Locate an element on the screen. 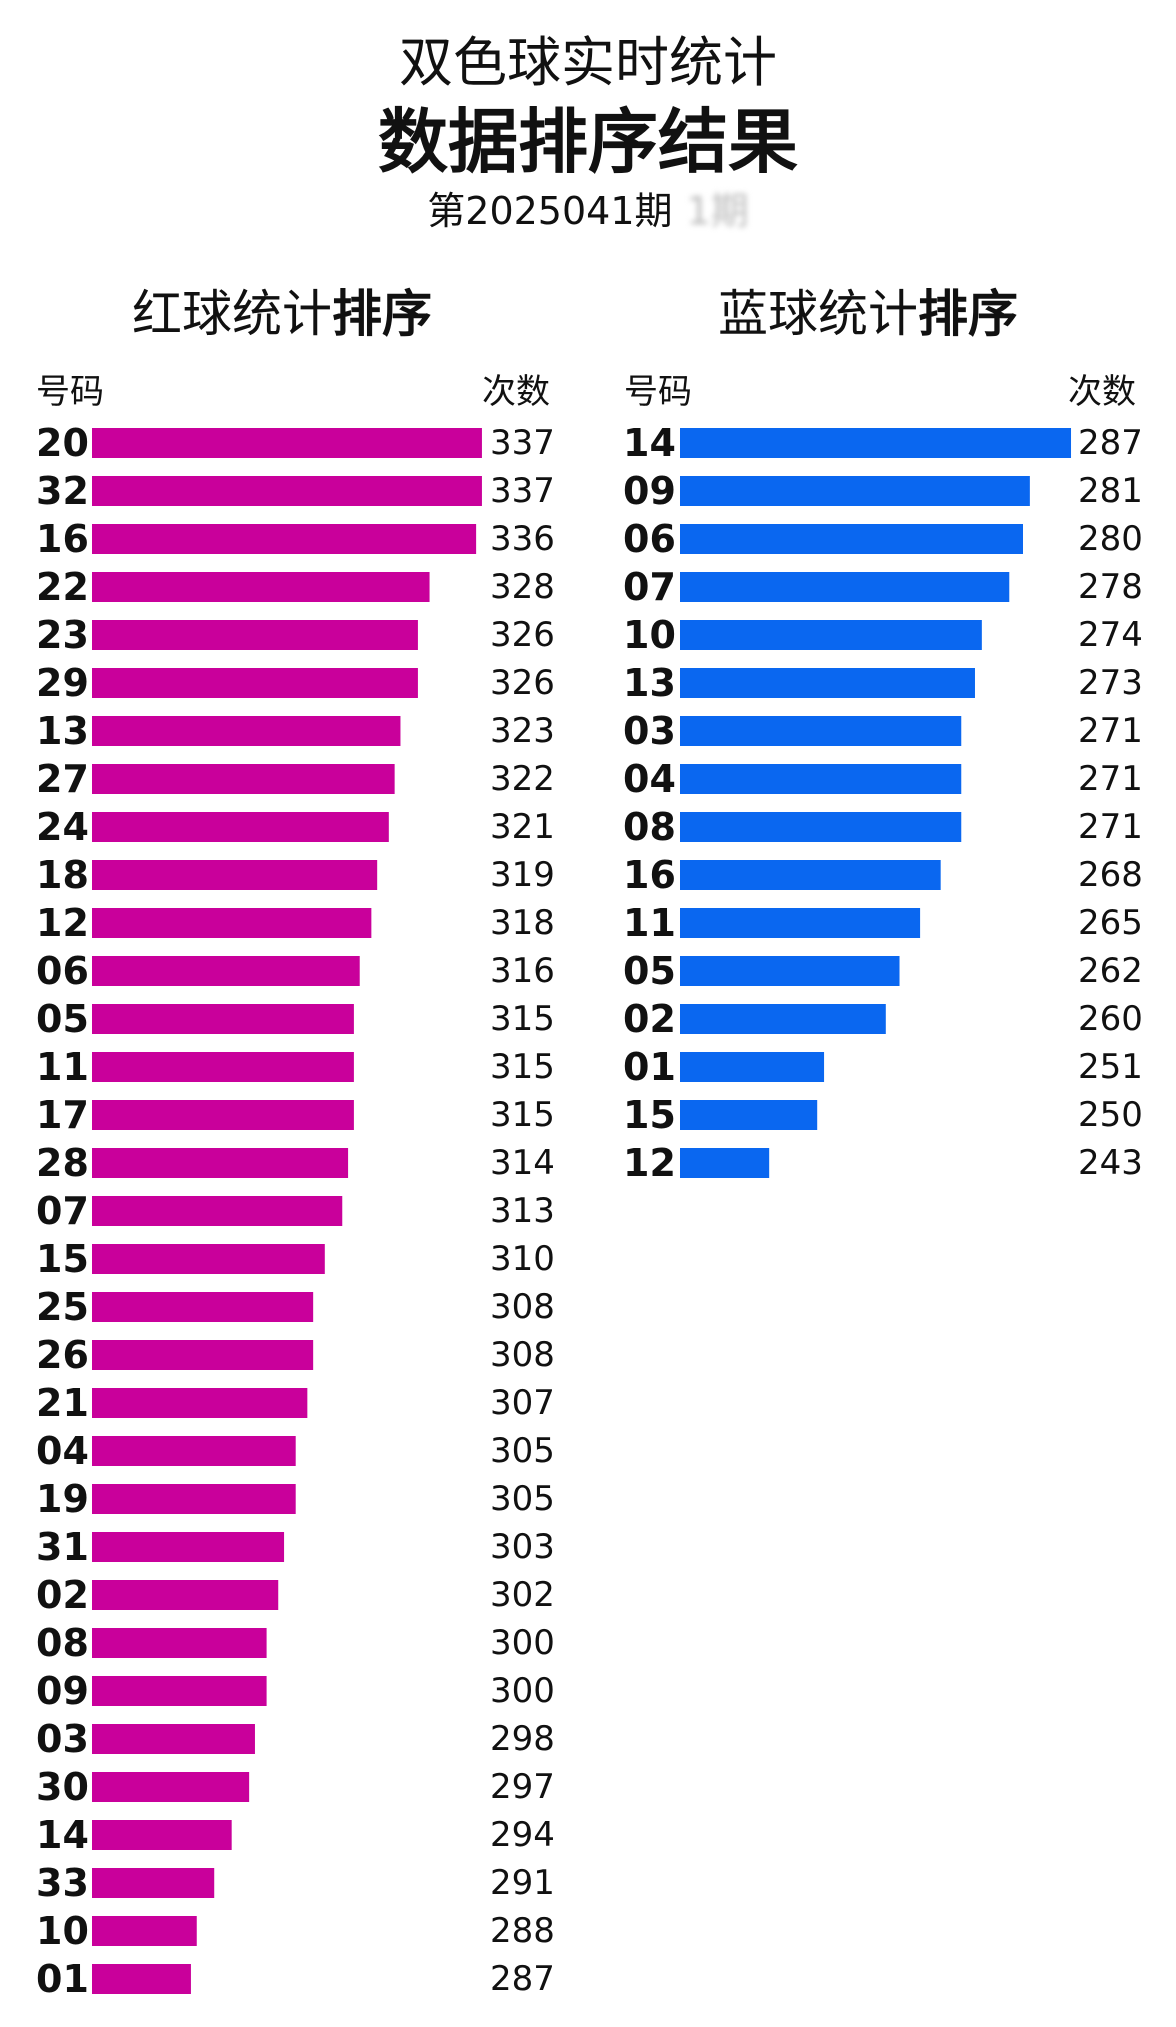 This screenshot has height=2027, width=1176. blue-ball-number: 16 is located at coordinates (649, 875).